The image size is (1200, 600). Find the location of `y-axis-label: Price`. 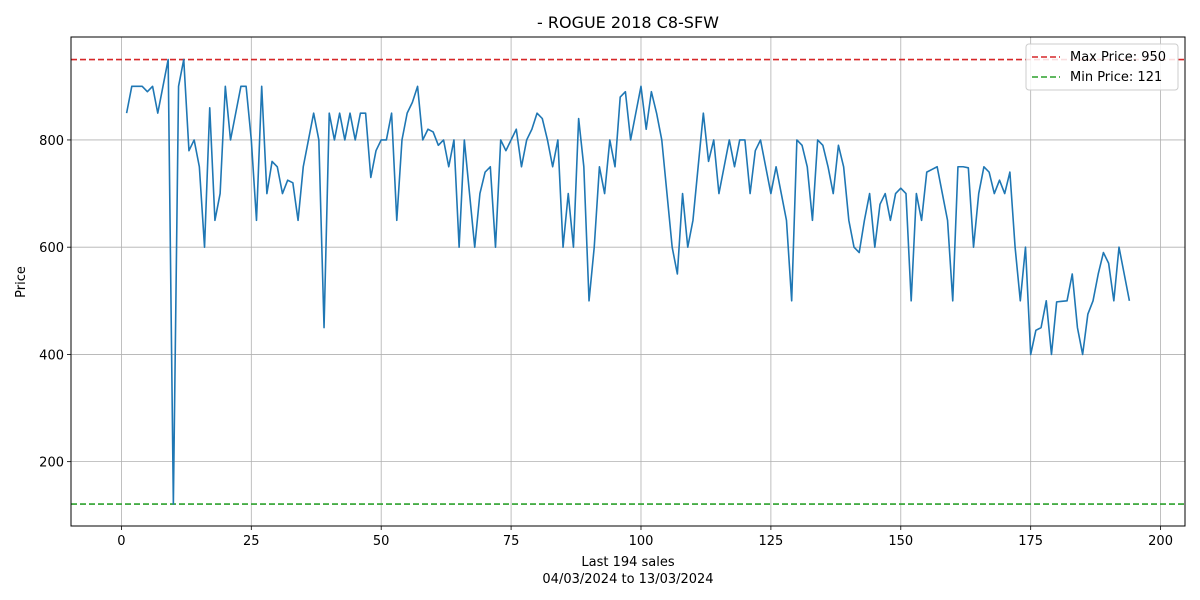

y-axis-label: Price is located at coordinates (21, 282).